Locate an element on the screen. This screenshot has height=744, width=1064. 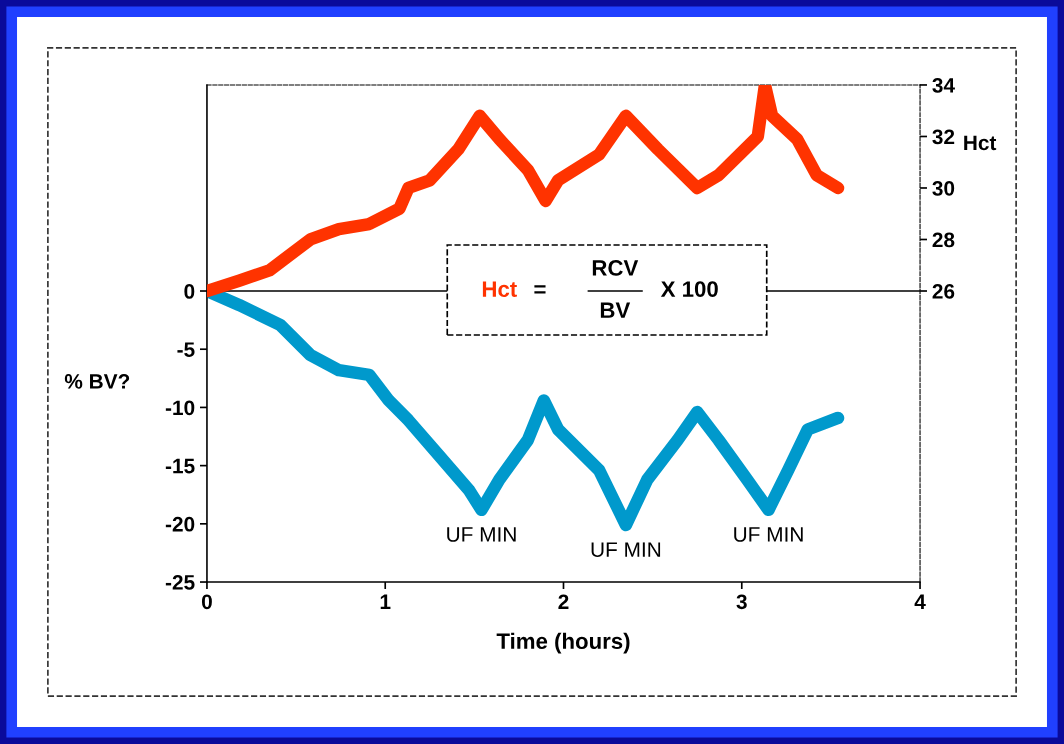
y-axis-title: % BV? is located at coordinates (97, 381).